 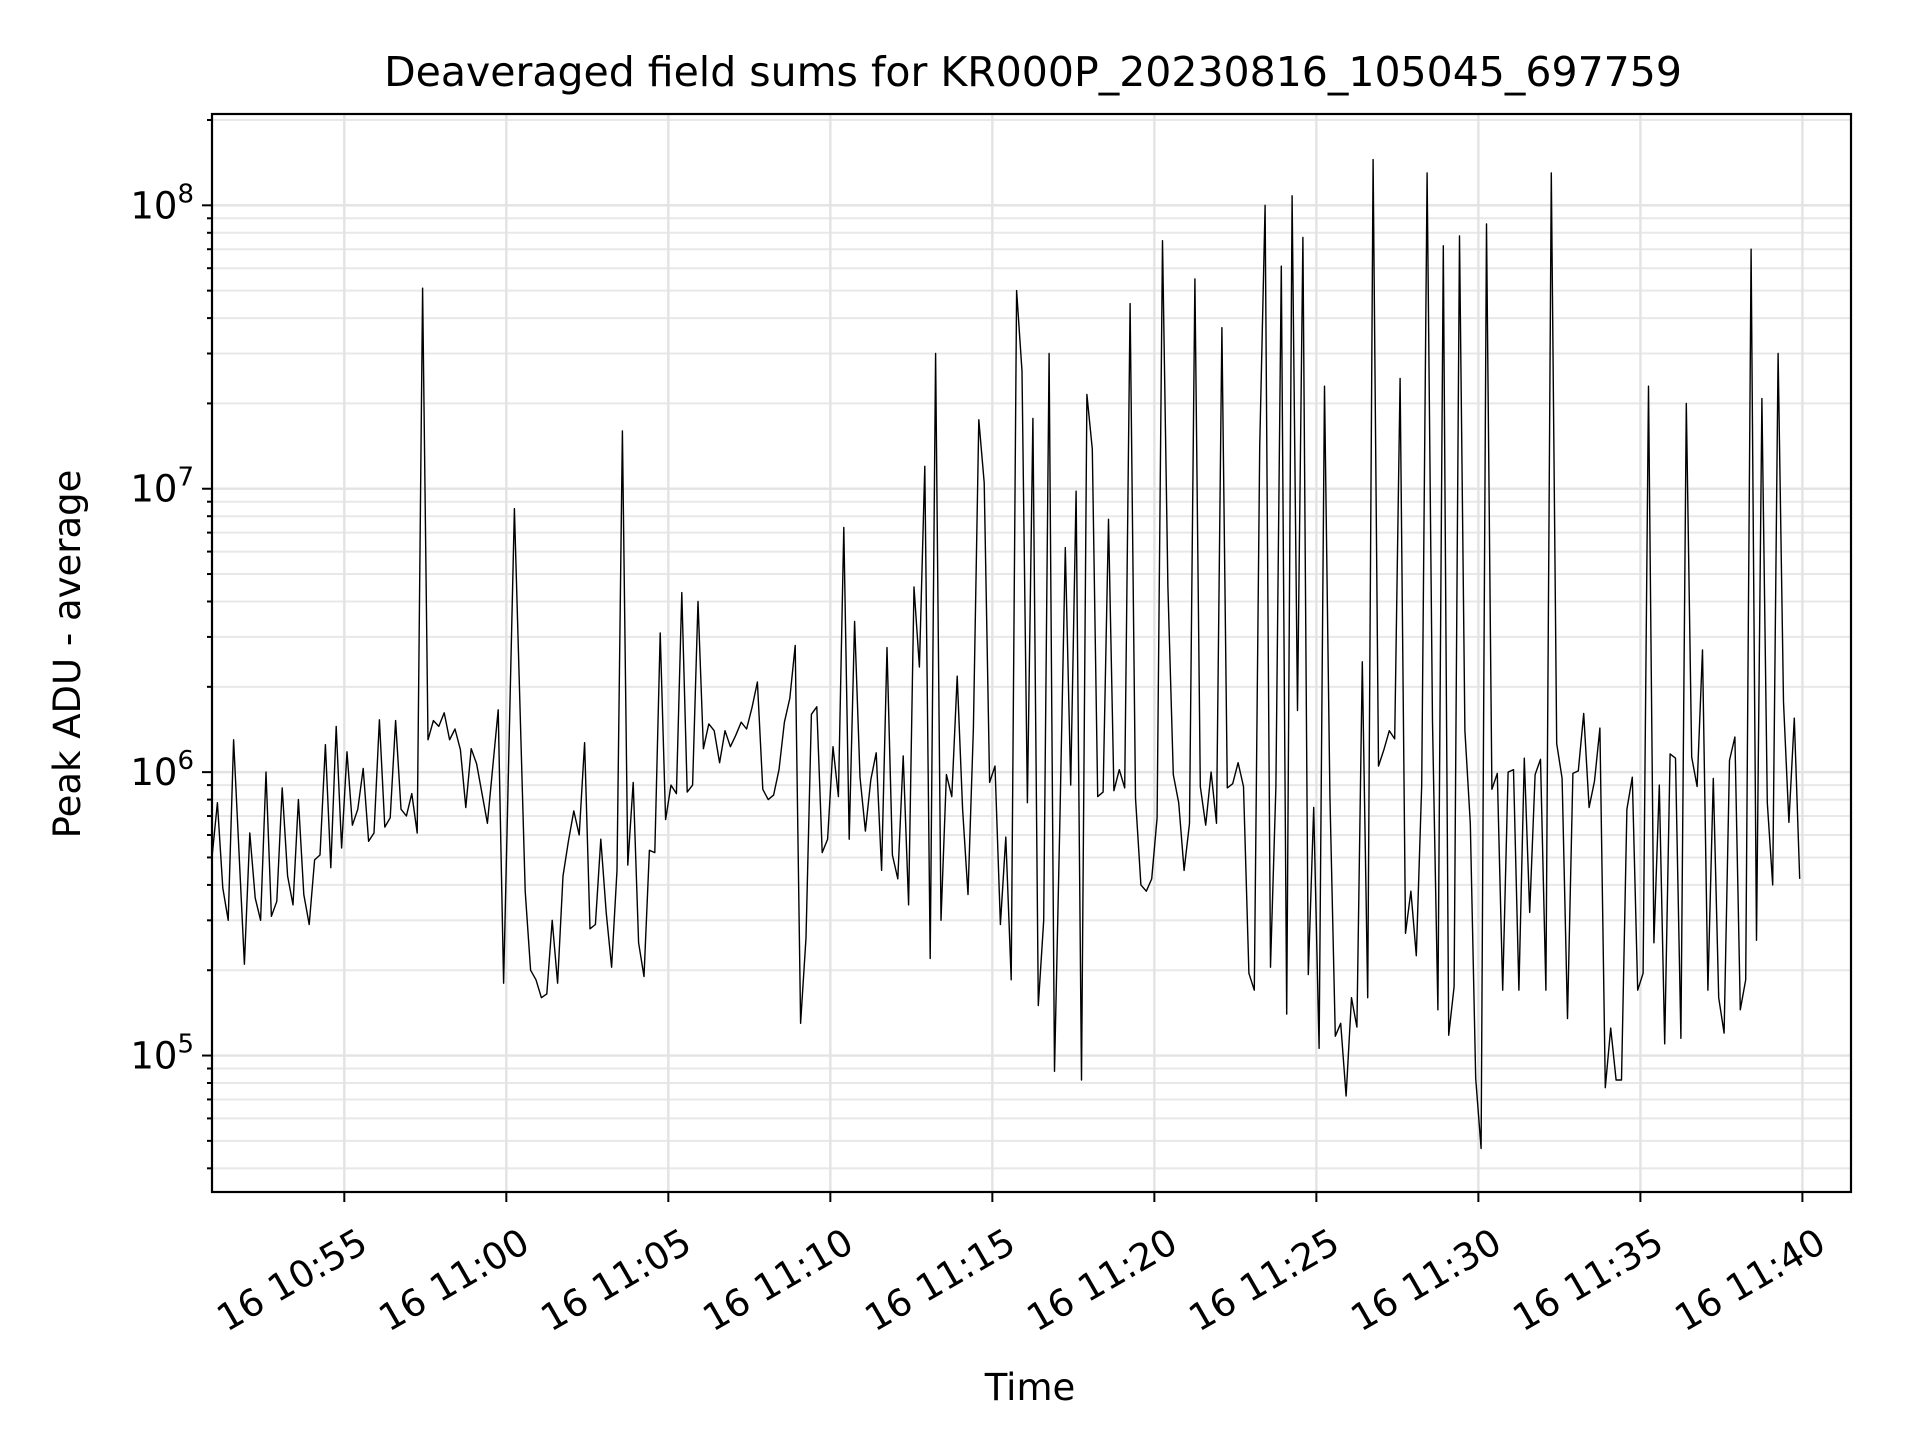 I want to click on x-axis-label: Time, so click(x=1030, y=1387).